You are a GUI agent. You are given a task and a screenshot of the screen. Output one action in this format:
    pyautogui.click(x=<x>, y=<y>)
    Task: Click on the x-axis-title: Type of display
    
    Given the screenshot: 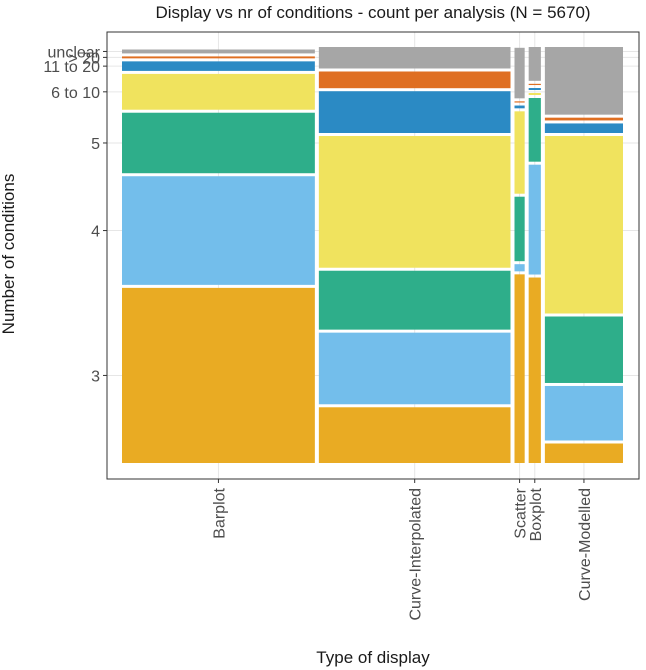 What is the action you would take?
    pyautogui.click(x=373, y=657)
    